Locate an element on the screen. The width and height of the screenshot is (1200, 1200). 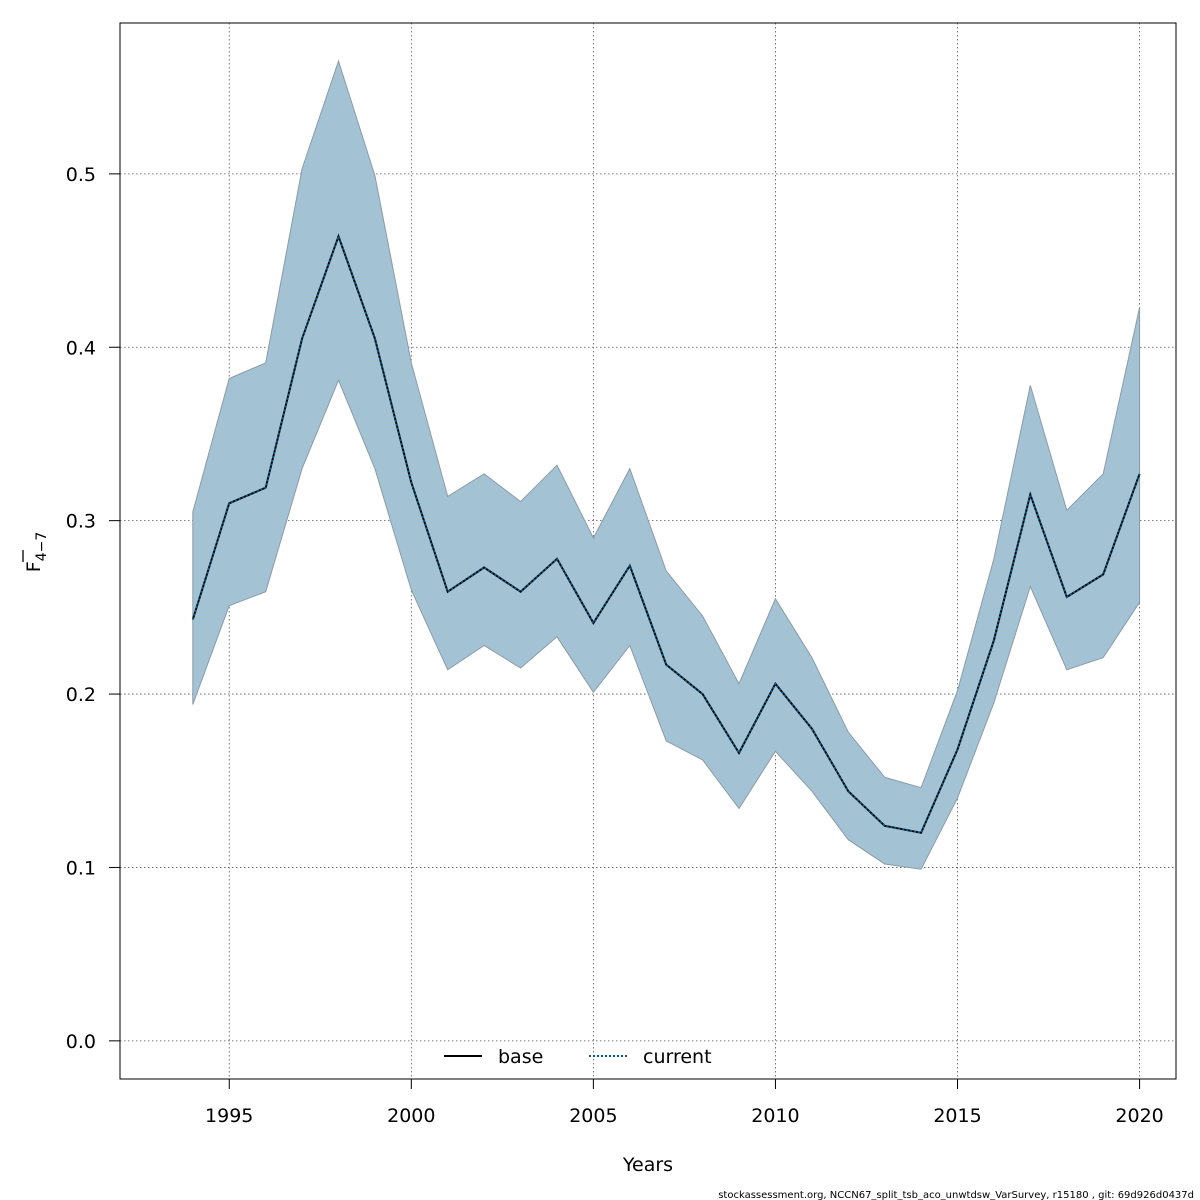
y-axis-title: F4−7 is located at coordinates (36, 552).